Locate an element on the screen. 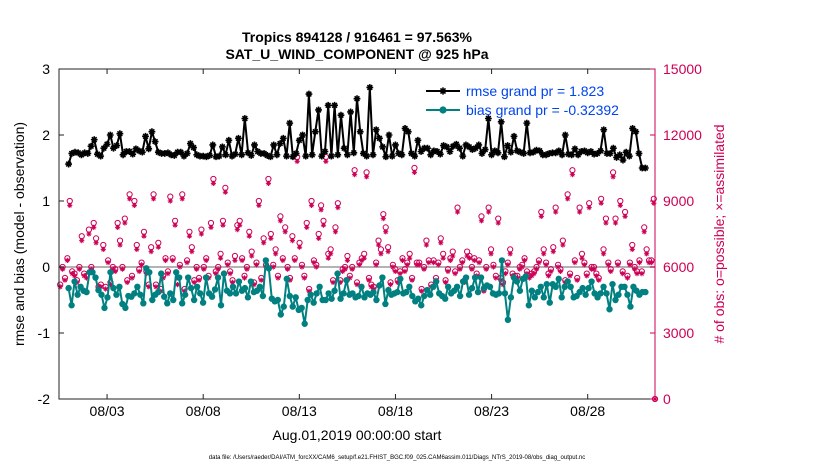 The width and height of the screenshot is (830, 470). x-axis-tick-label: 08/08 is located at coordinates (203, 411).